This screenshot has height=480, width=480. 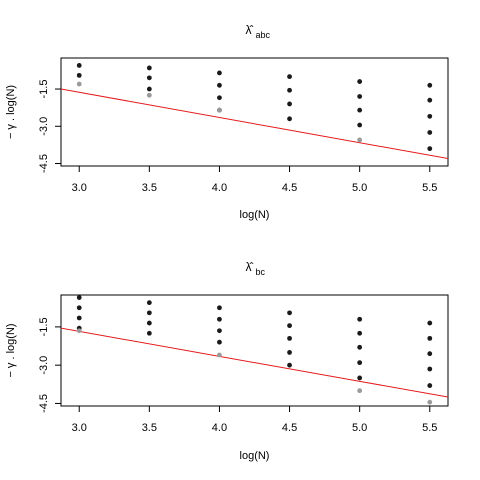 What do you see at coordinates (263, 35) in the screenshot?
I see `plot-title-subscript: abc` at bounding box center [263, 35].